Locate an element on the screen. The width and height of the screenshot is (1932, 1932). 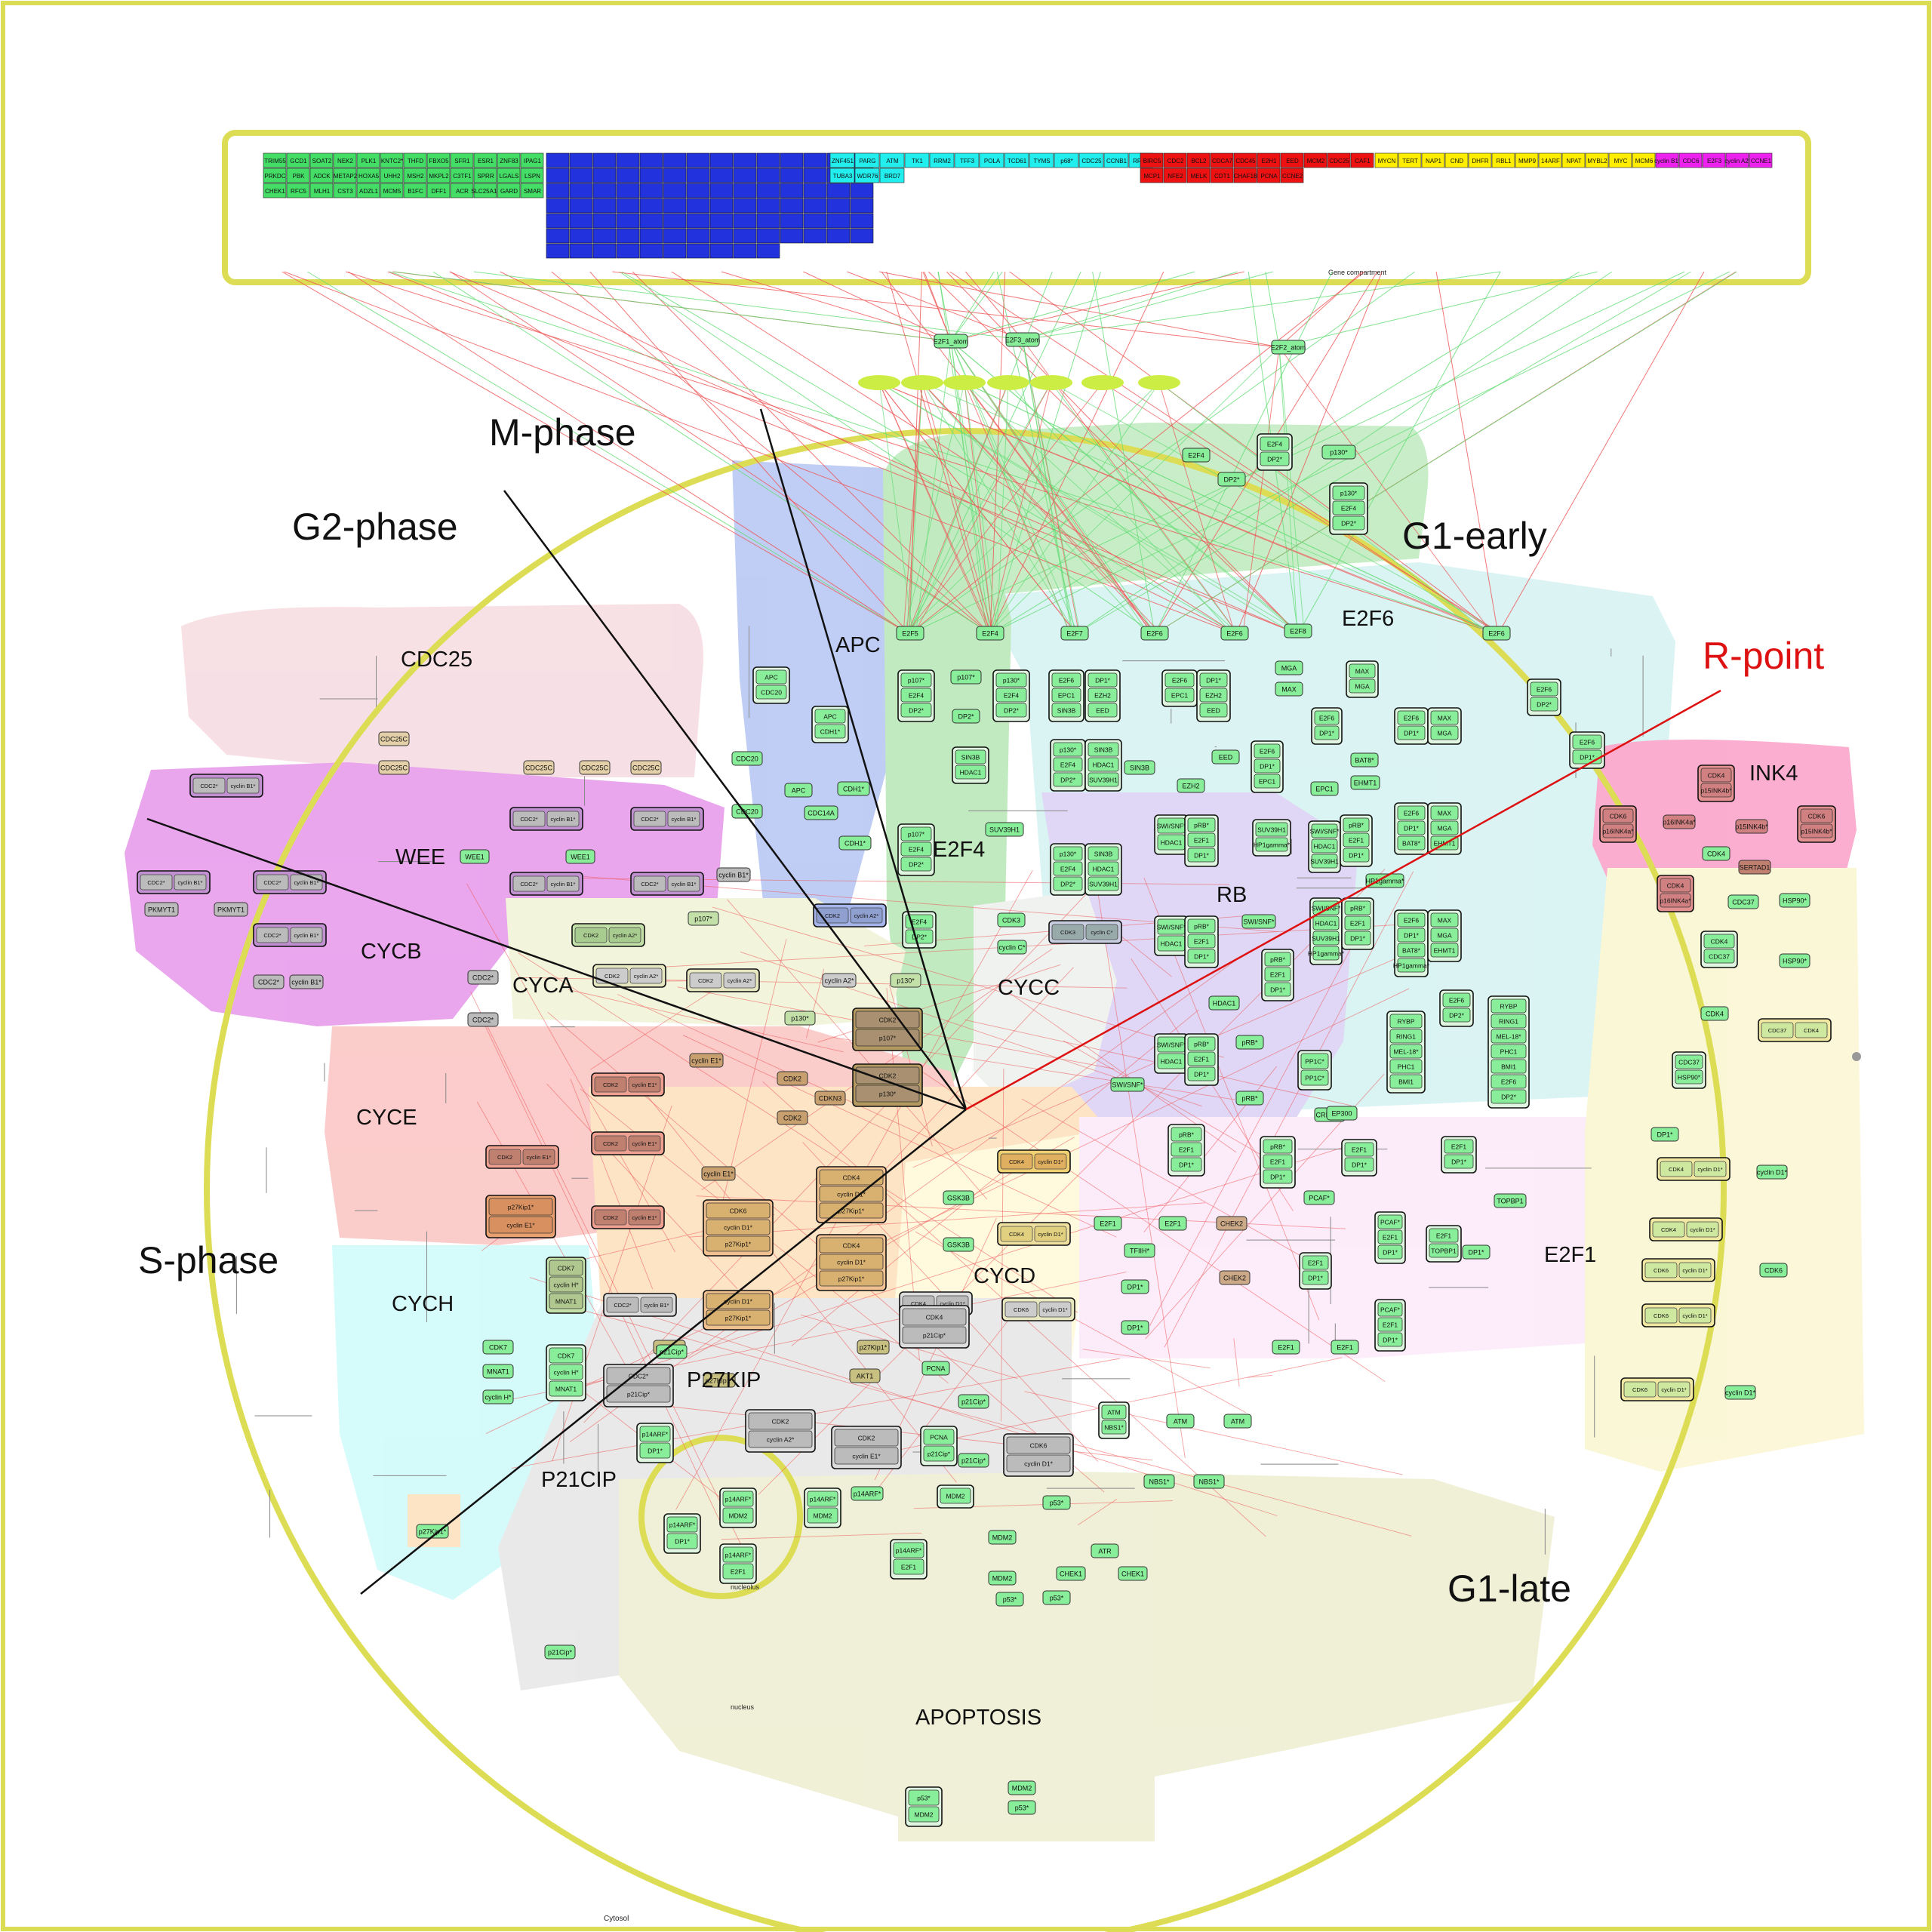
node-cyclin-a2: cyclin A2* is located at coordinates (839, 980).